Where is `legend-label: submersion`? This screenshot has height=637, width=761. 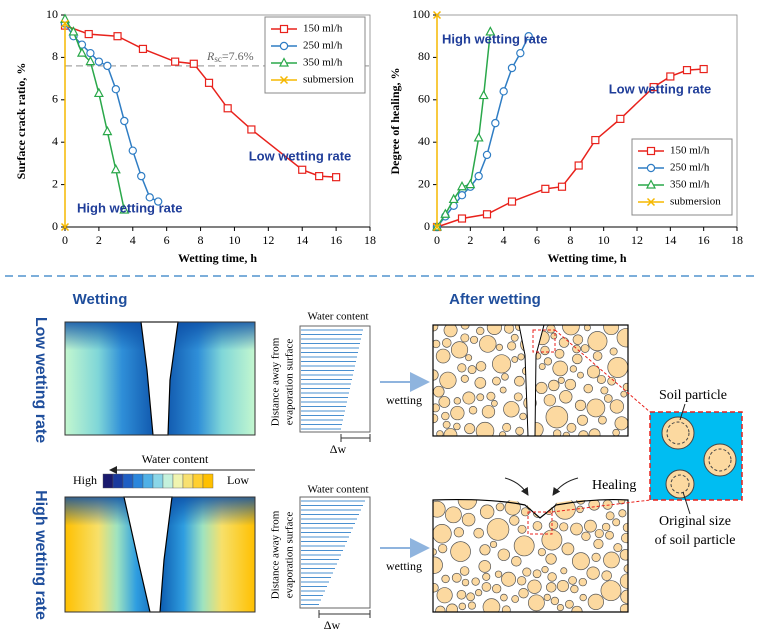 legend-label: submersion is located at coordinates (328, 80).